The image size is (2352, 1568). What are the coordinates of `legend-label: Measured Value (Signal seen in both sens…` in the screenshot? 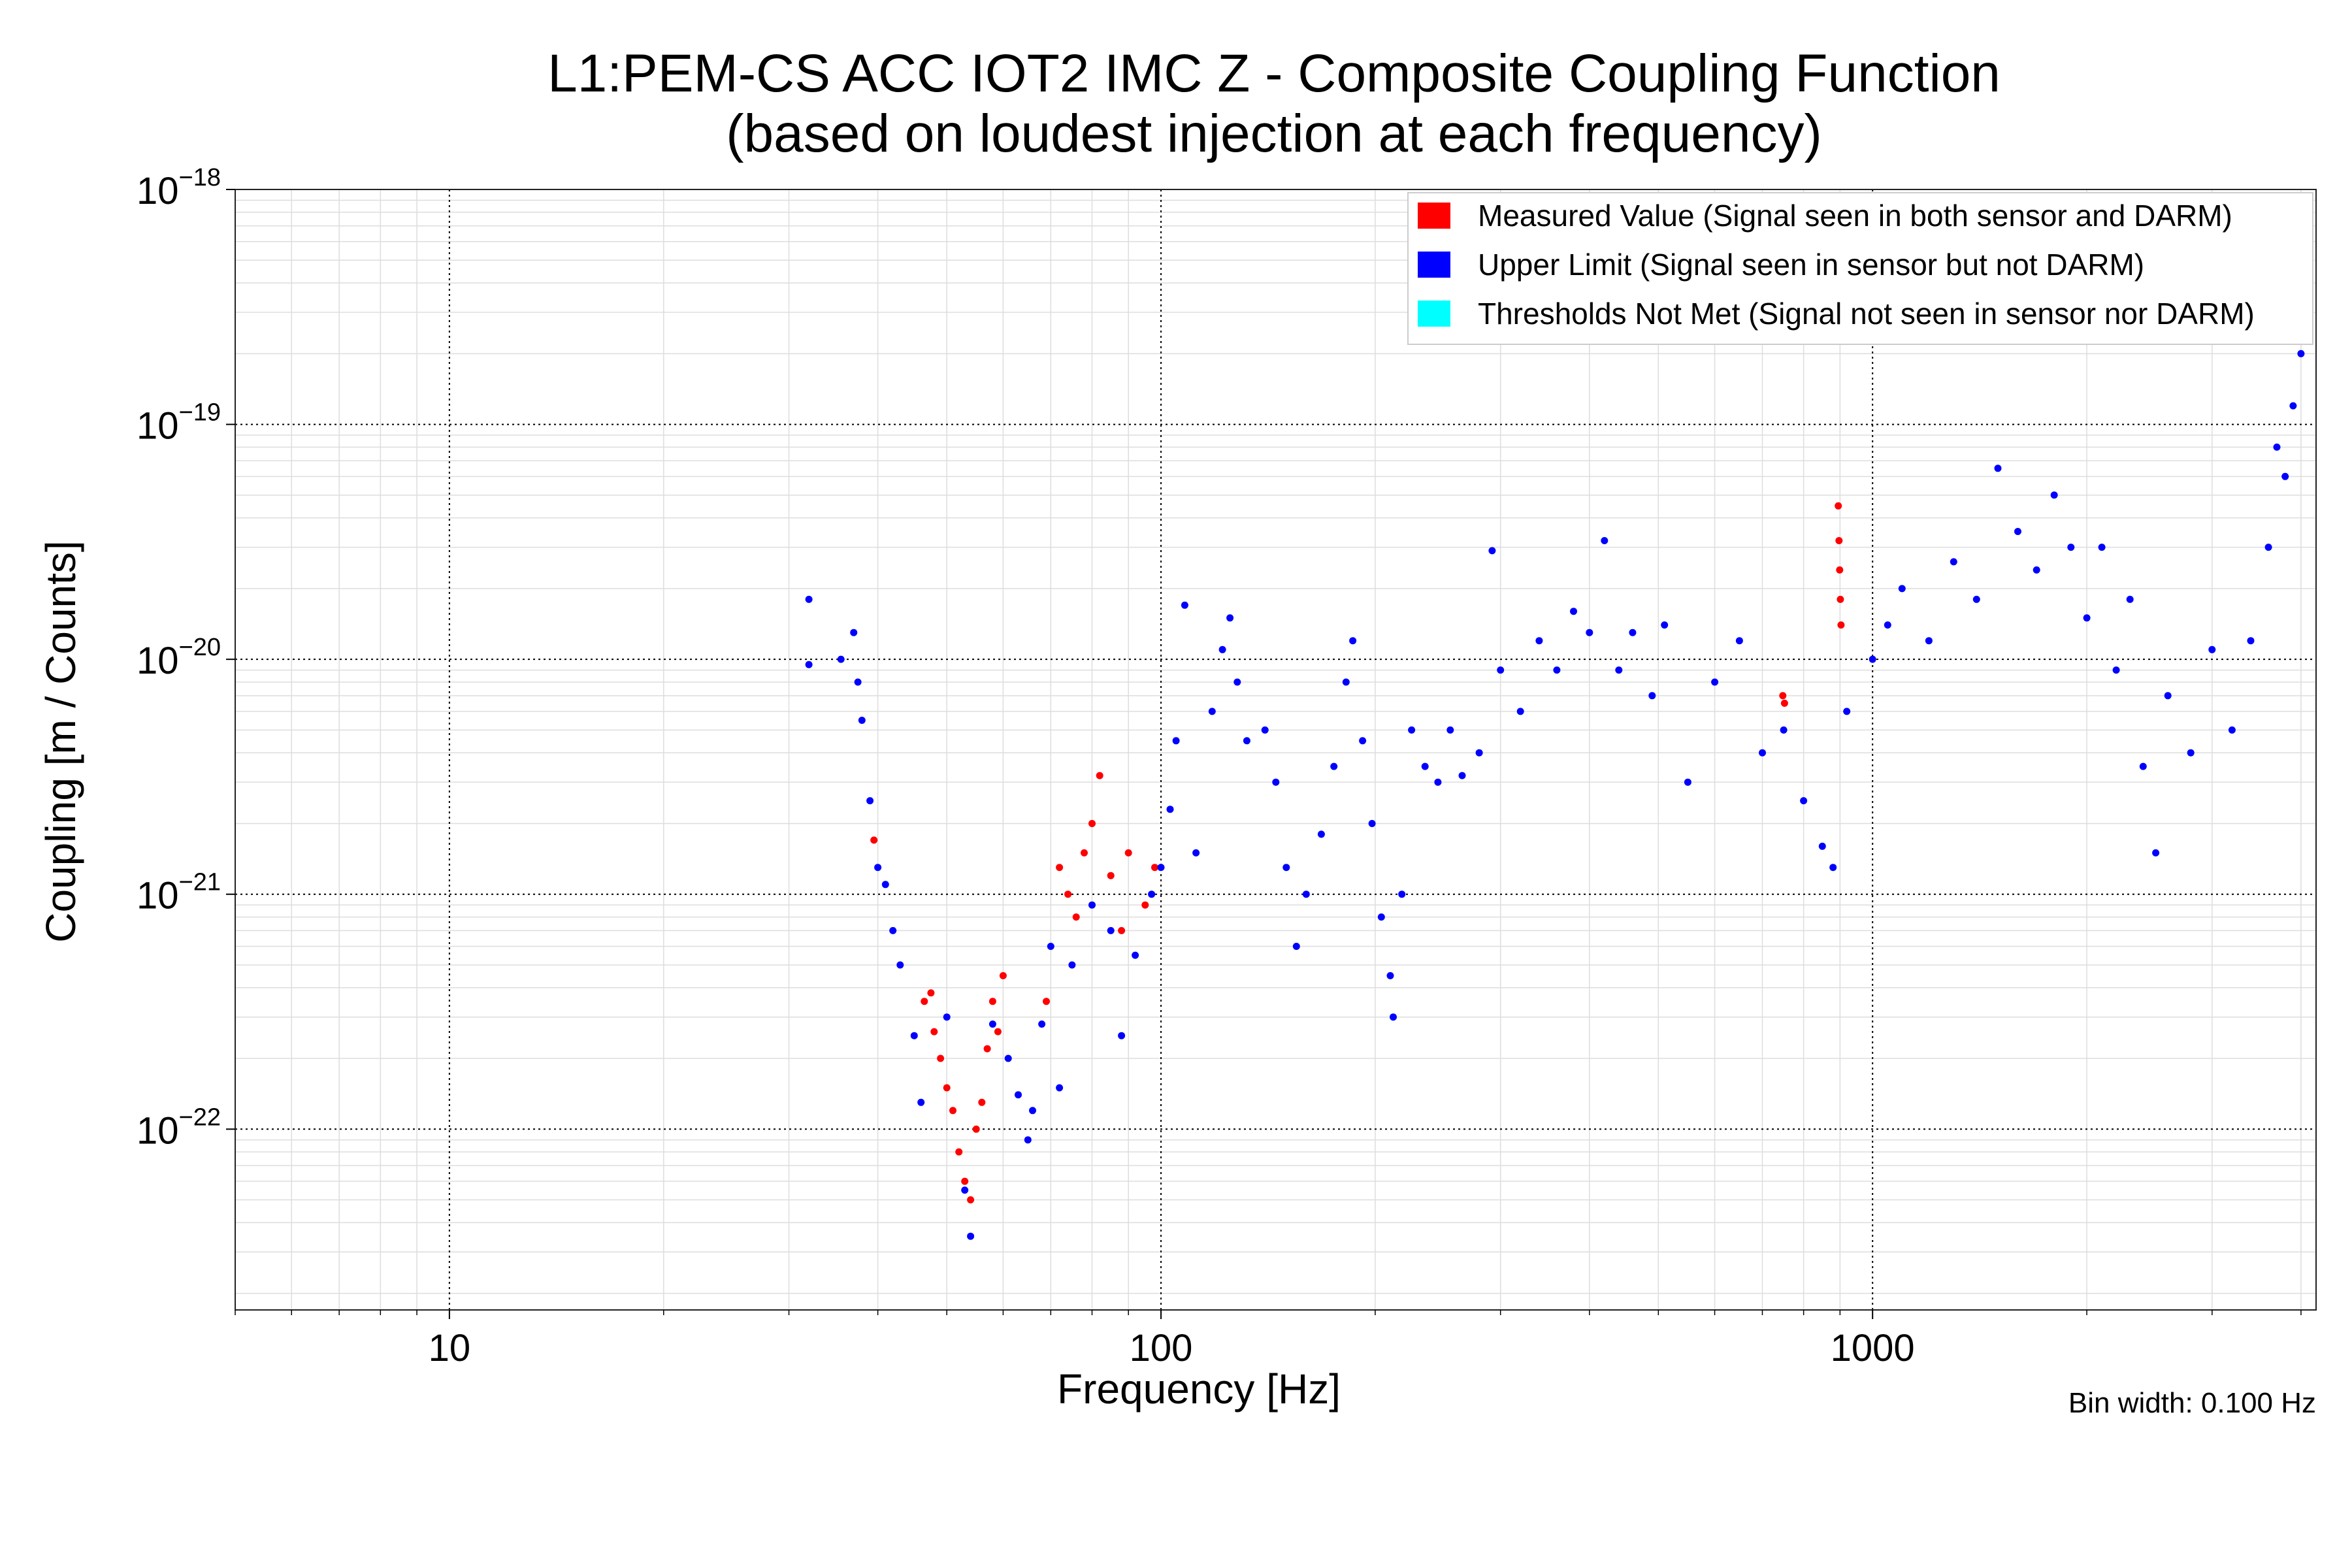 It's located at (1855, 216).